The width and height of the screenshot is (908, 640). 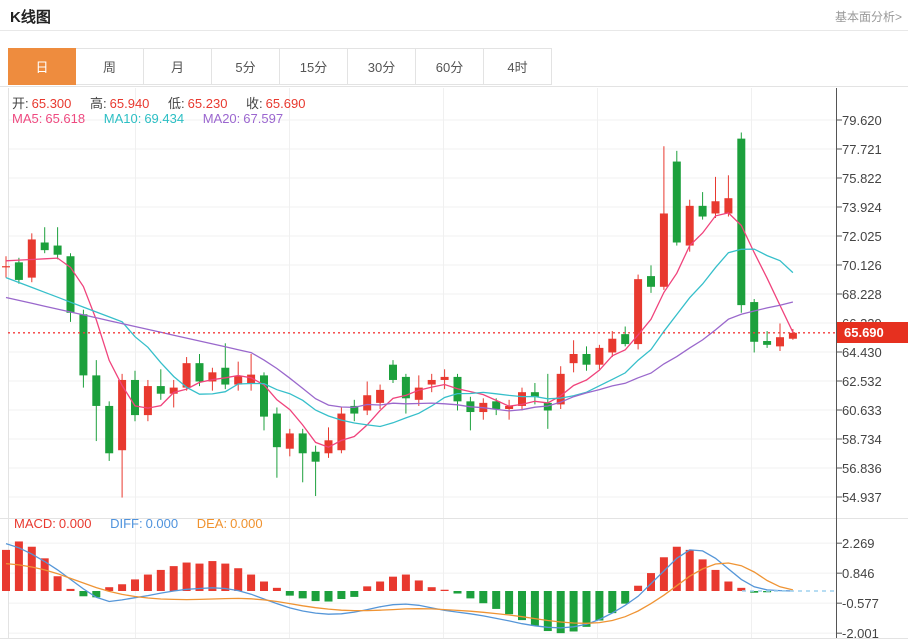 I want to click on price-axis-label: 62.532, so click(x=862, y=381).